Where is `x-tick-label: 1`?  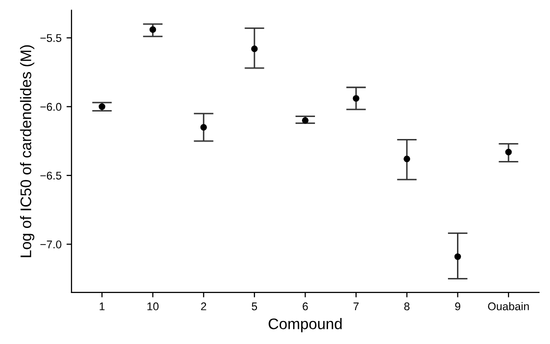
x-tick-label: 1 is located at coordinates (102, 306).